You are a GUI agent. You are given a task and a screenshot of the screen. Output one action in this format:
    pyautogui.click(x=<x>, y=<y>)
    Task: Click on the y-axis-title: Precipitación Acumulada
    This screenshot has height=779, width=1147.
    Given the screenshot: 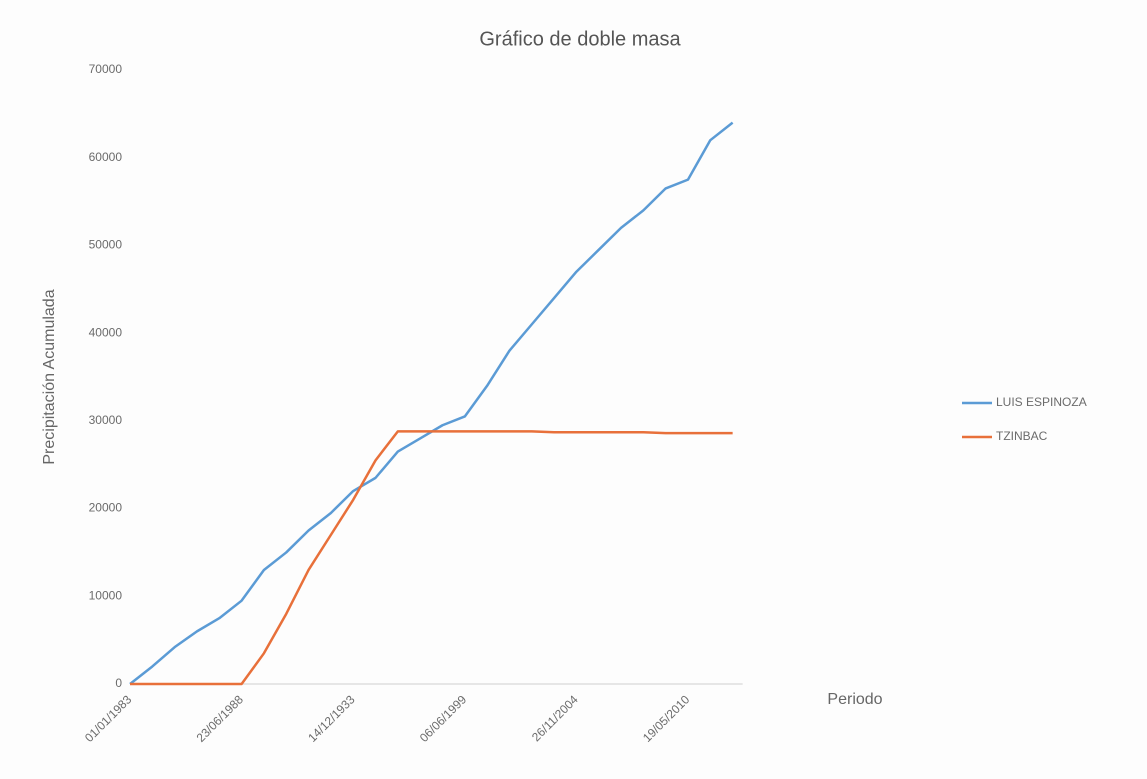 What is the action you would take?
    pyautogui.click(x=49, y=376)
    